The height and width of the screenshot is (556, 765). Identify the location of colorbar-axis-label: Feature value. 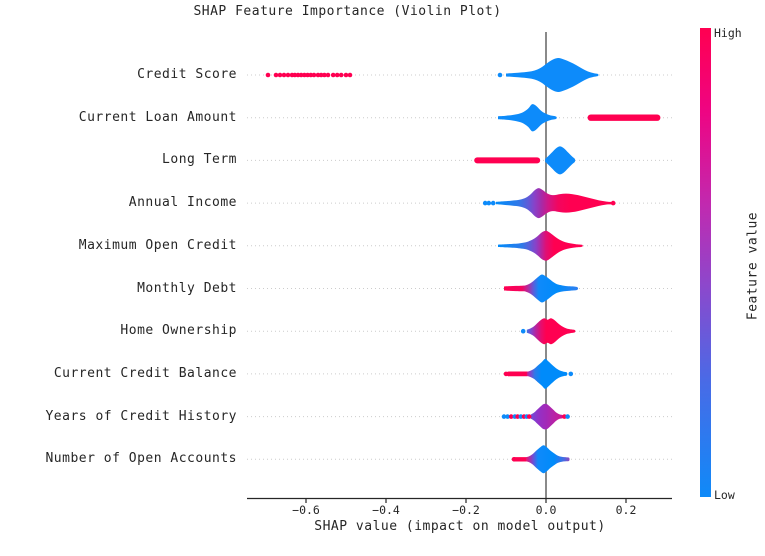
(753, 266).